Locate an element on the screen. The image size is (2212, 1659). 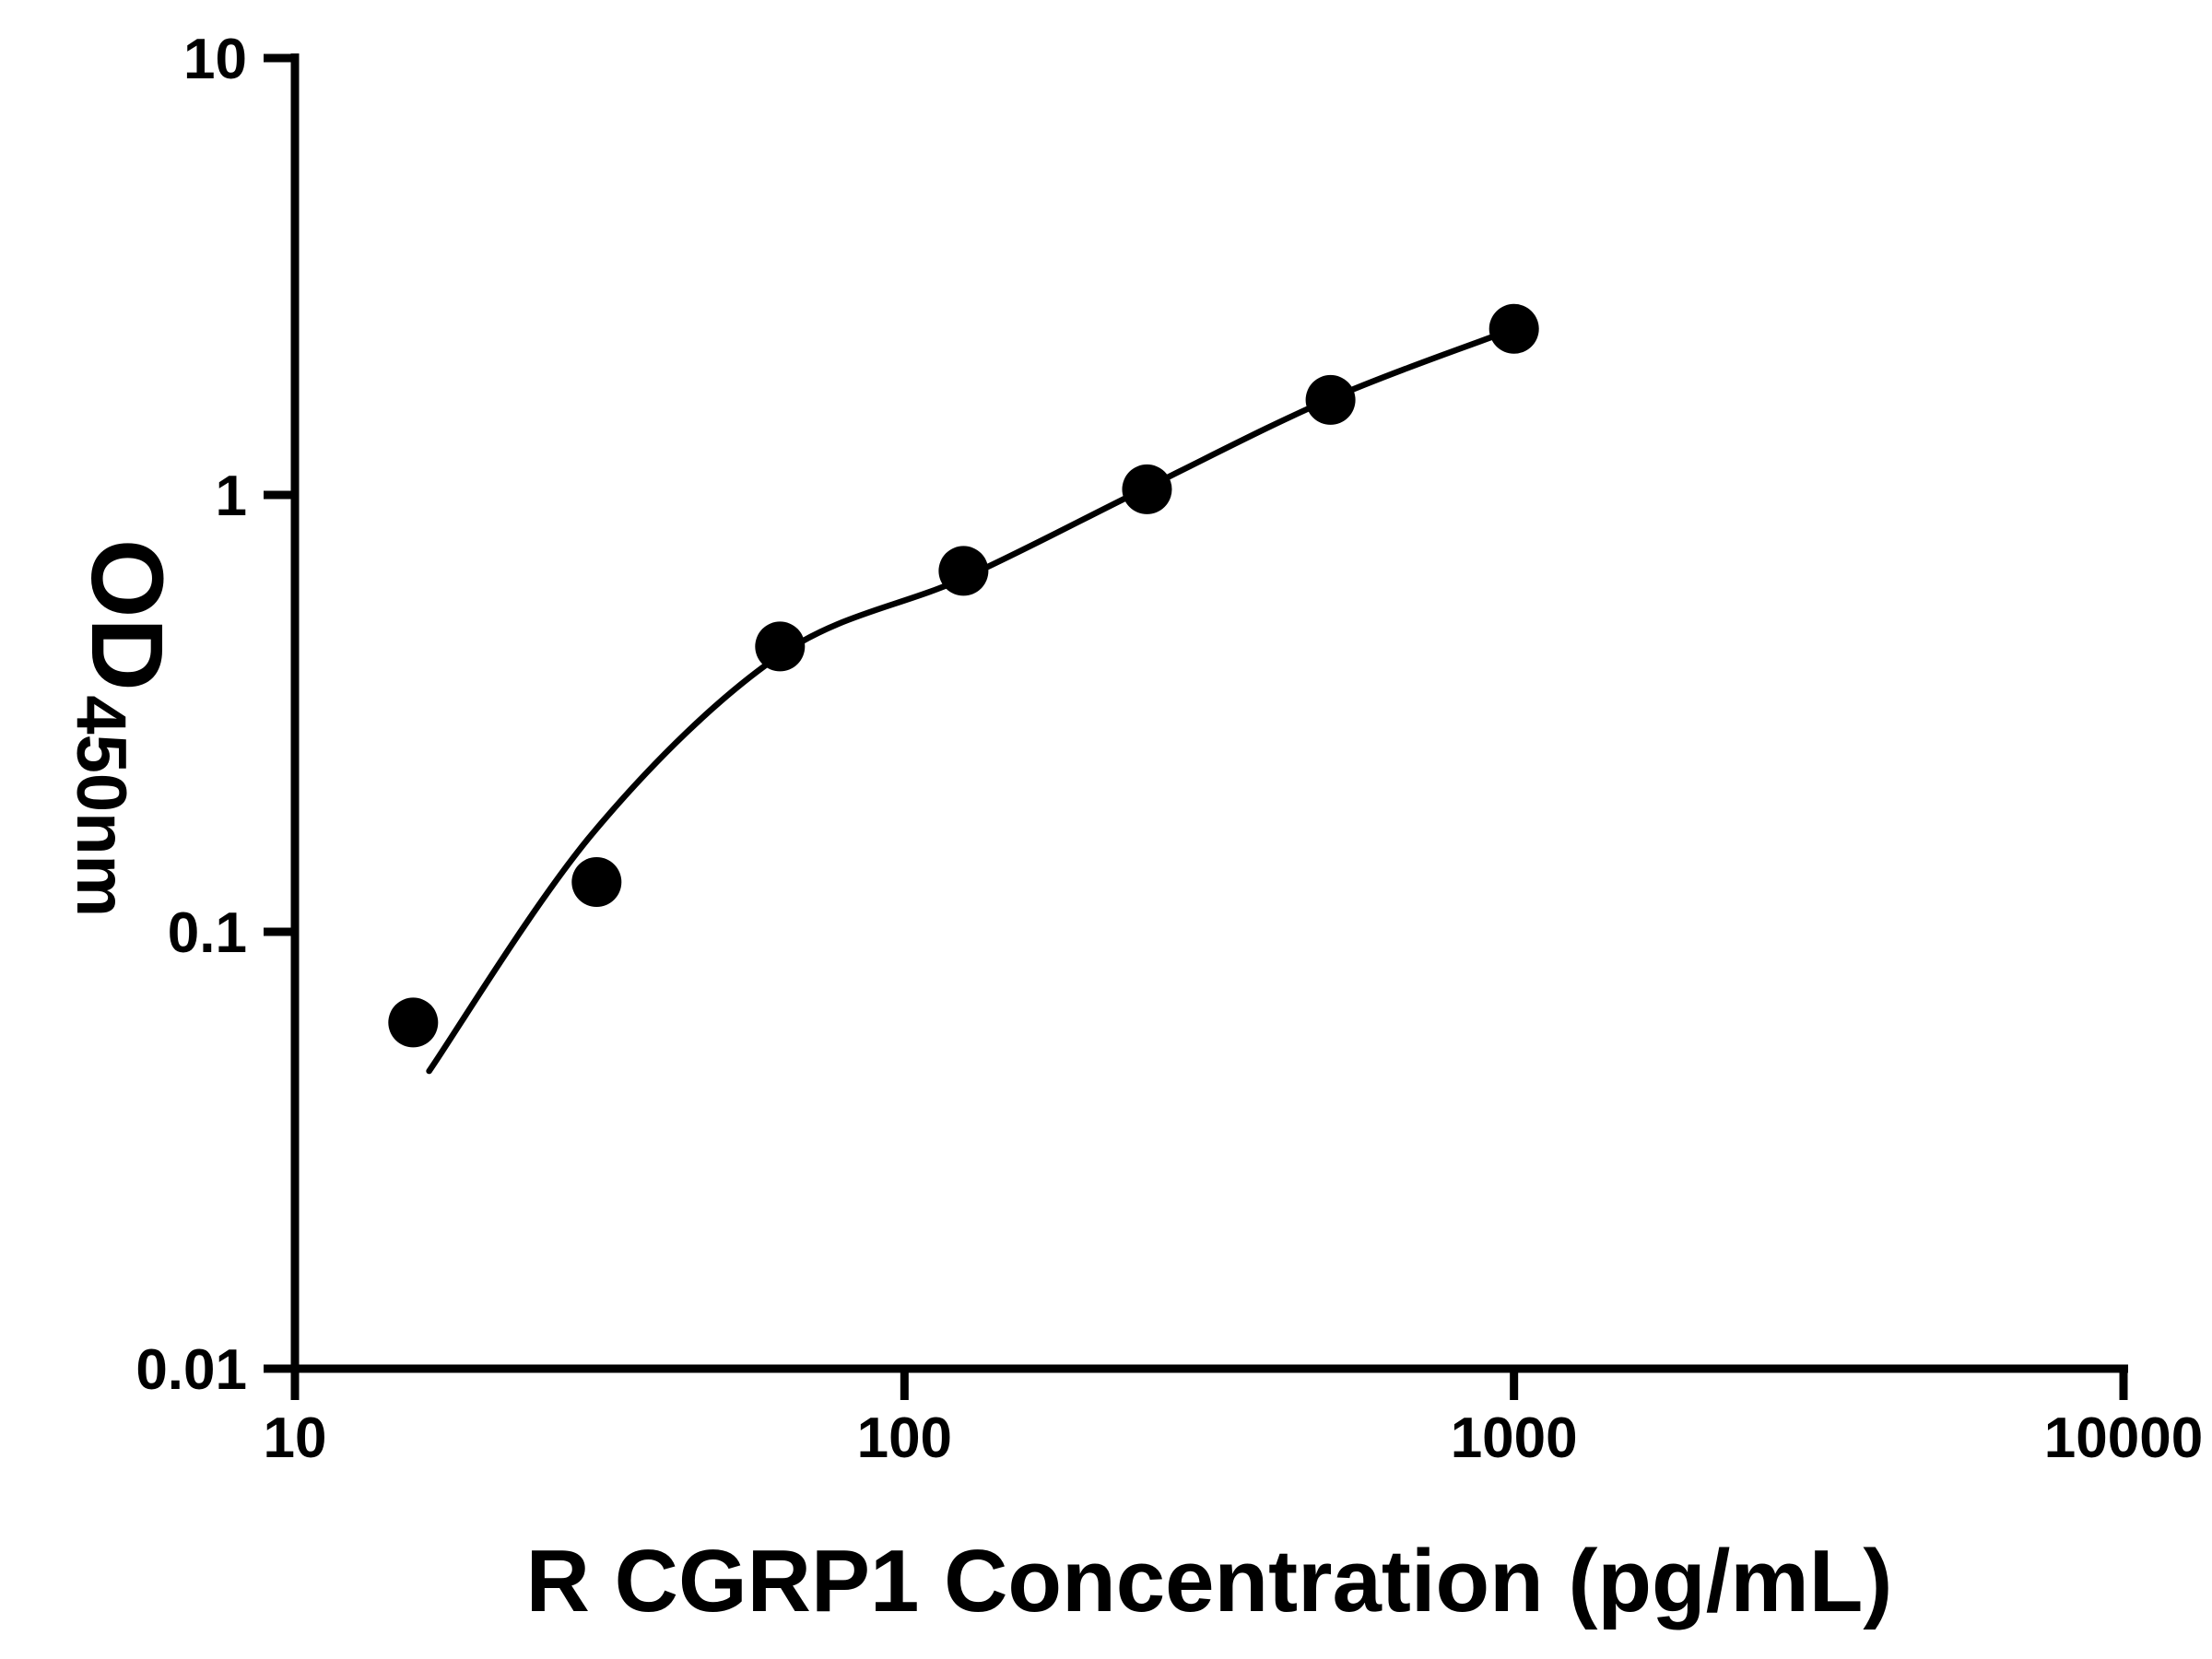
x-tick-label: 100 is located at coordinates (904, 1438).